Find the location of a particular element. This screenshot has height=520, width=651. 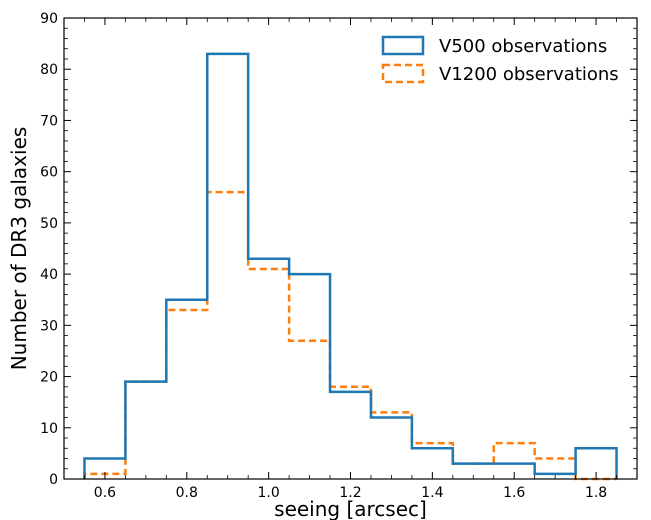

y-tick-label: 90 is located at coordinates (49, 19).